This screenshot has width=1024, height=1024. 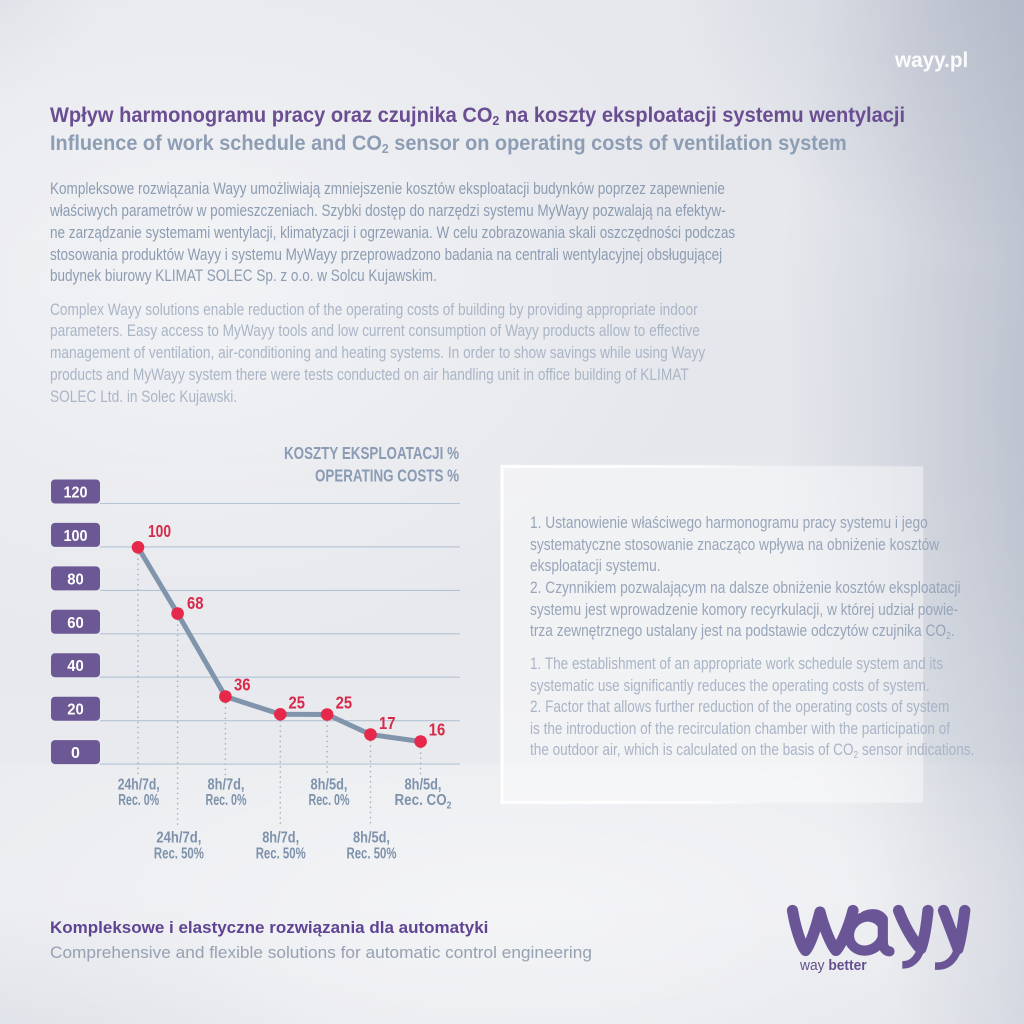 What do you see at coordinates (75, 623) in the screenshot?
I see `svg-text: 60` at bounding box center [75, 623].